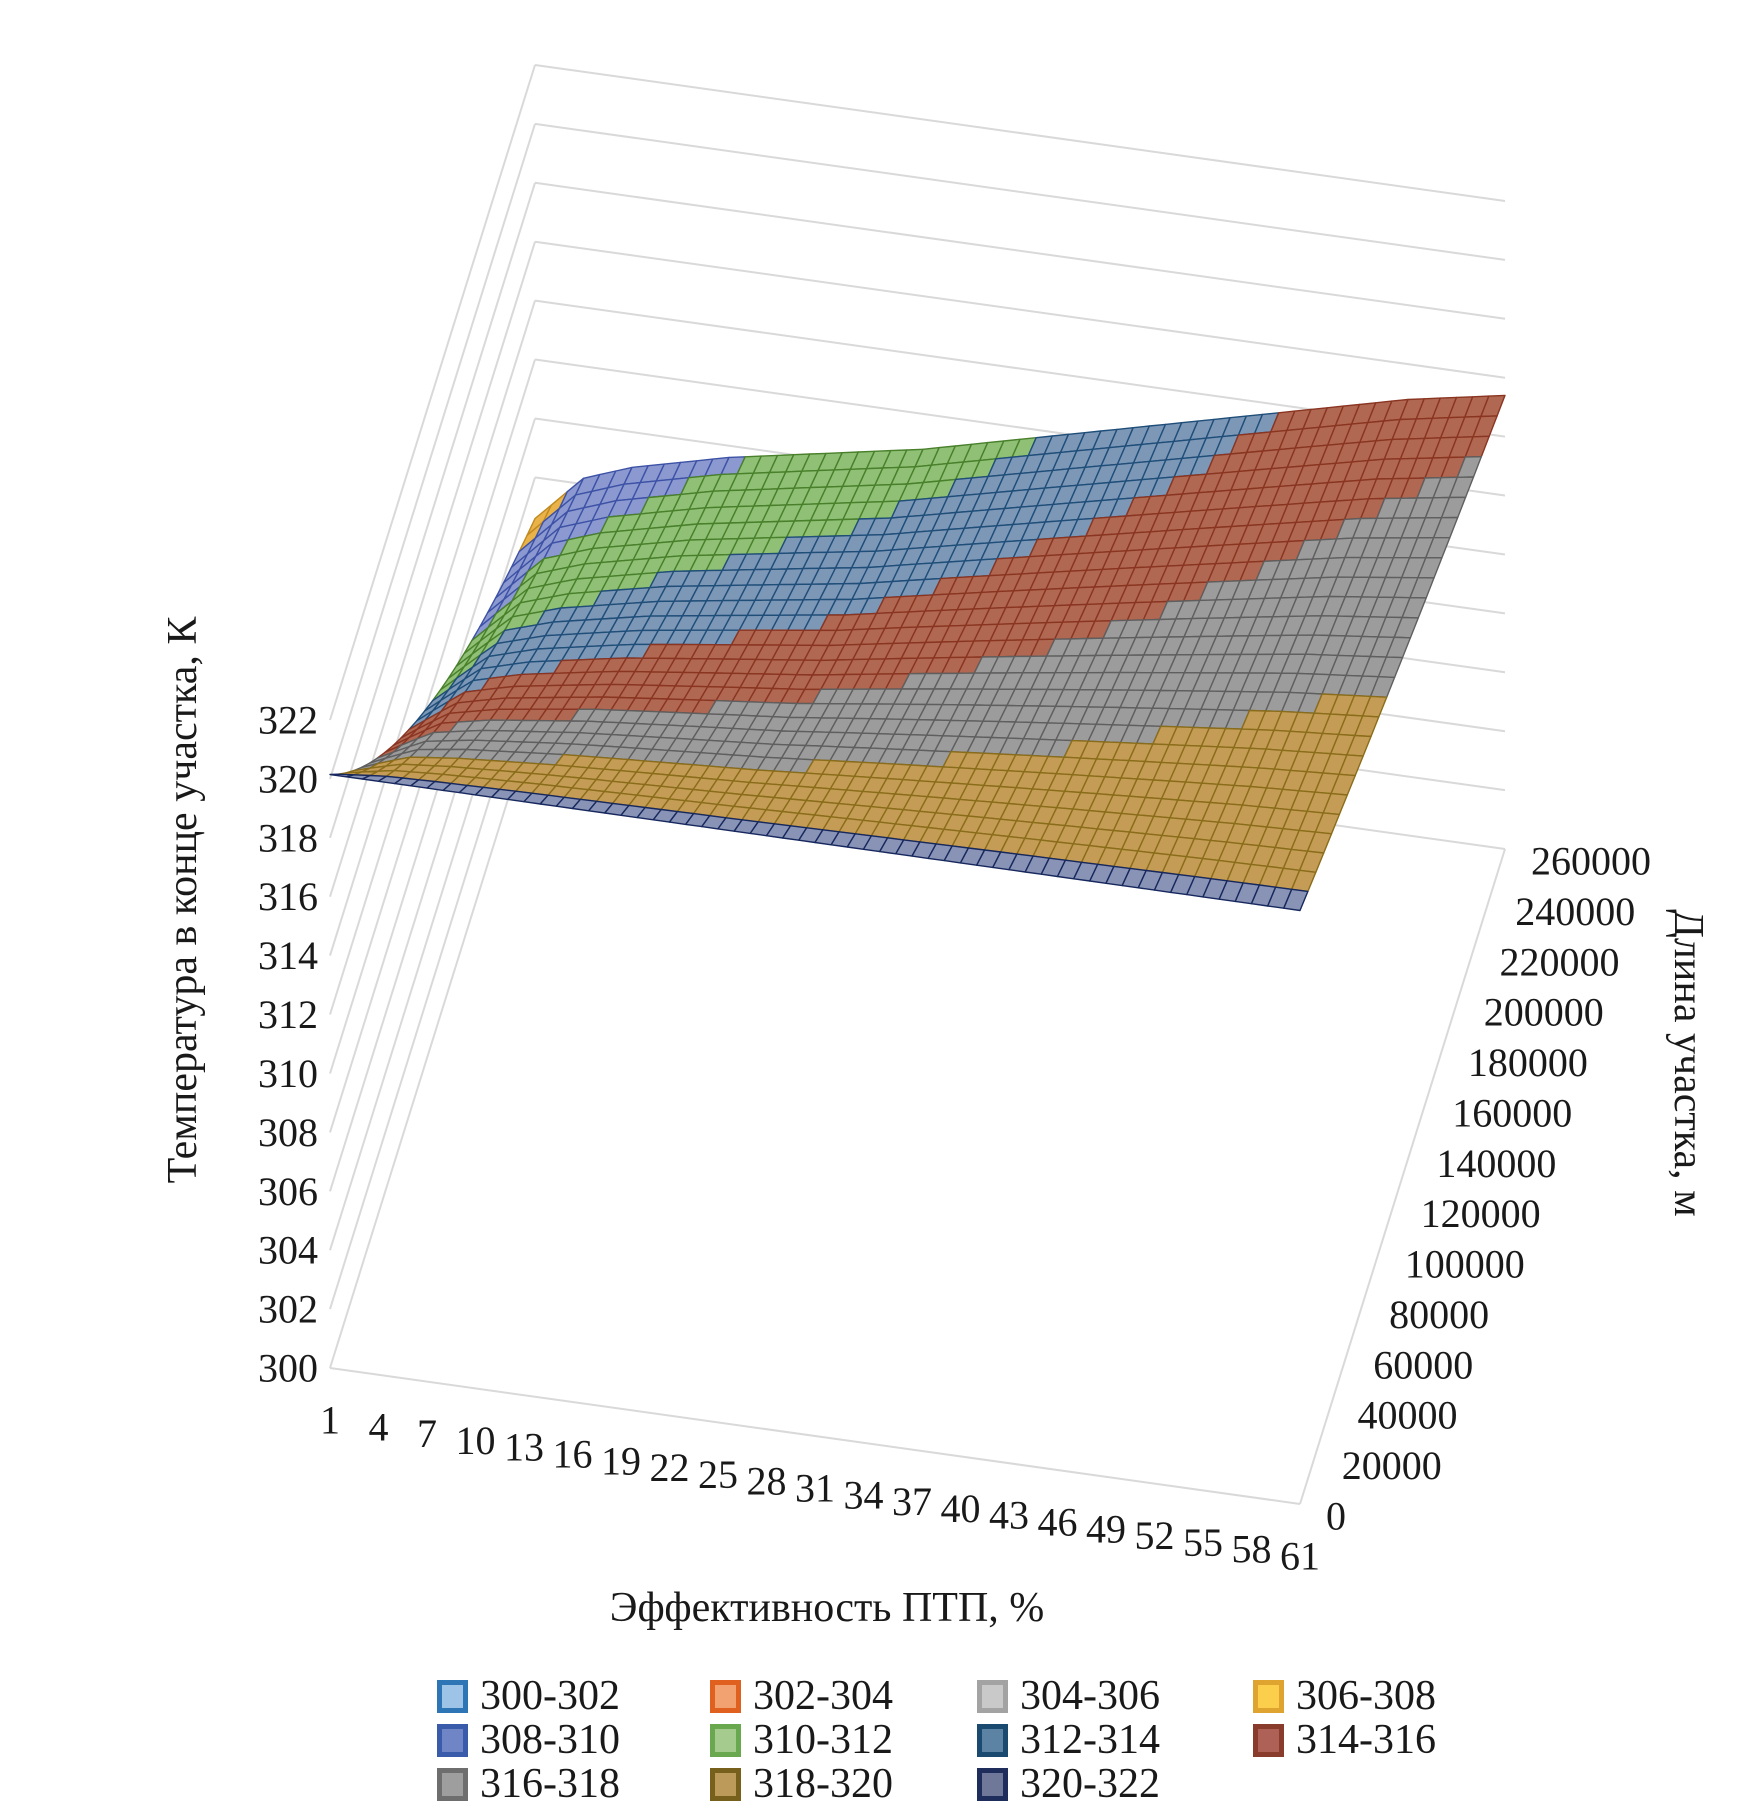 The height and width of the screenshot is (1819, 1757). Describe the element at coordinates (670, 1467) in the screenshot. I see `x-axis-tick-label: 22` at that location.